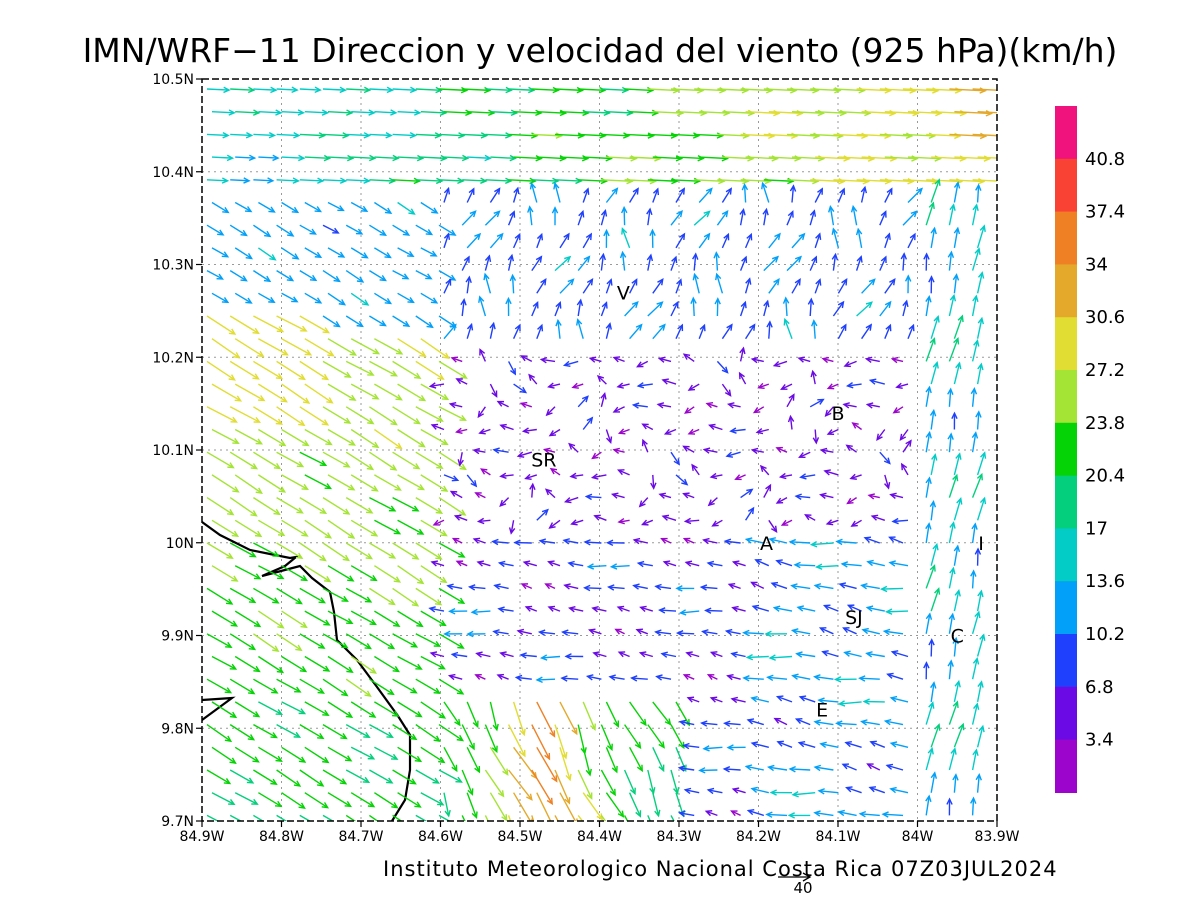  Describe the element at coordinates (623, 293) in the screenshot. I see `place-label-v: V` at that location.